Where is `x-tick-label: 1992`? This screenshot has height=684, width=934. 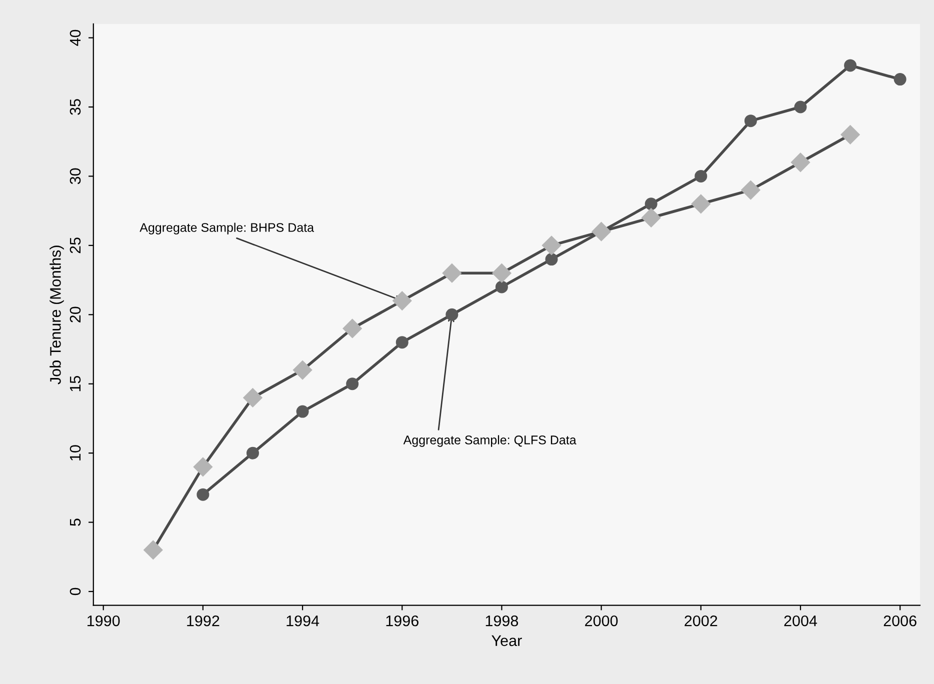
x-tick-label: 1992 is located at coordinates (203, 620).